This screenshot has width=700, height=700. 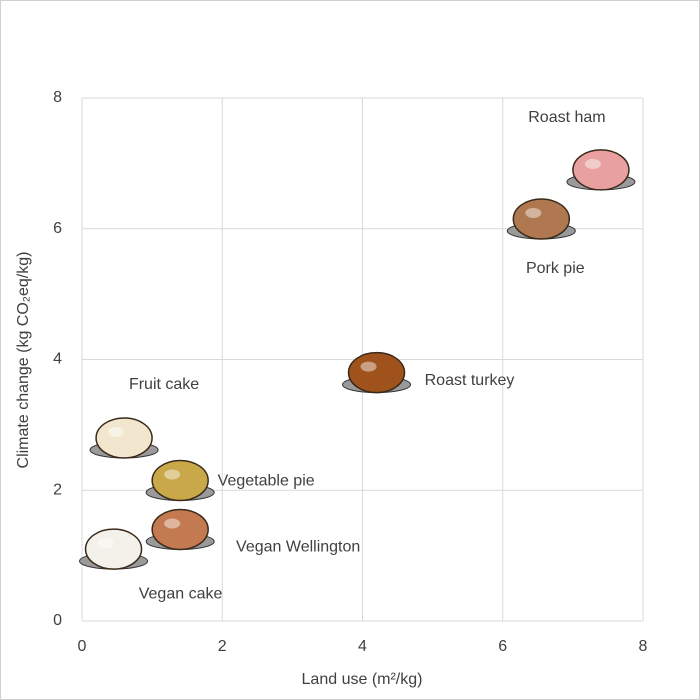 I want to click on data-label: Pork pie, so click(x=555, y=268).